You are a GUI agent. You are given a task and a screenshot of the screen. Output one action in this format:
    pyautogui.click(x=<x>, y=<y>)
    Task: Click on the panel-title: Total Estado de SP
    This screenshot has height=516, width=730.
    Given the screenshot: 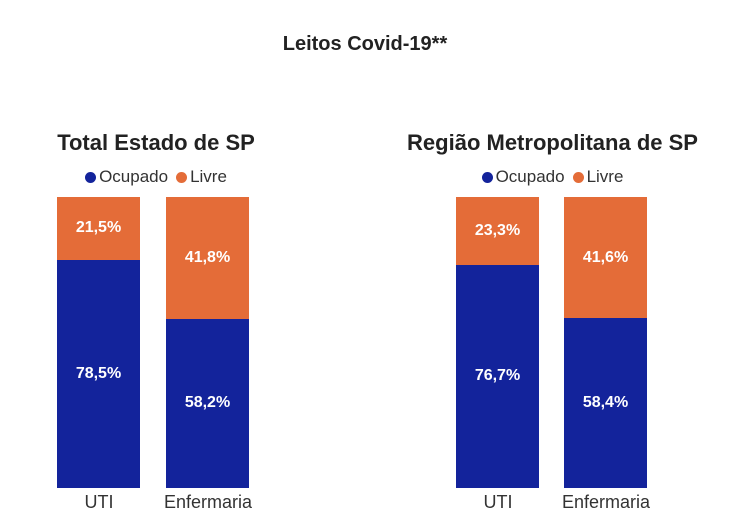 What is the action you would take?
    pyautogui.click(x=156, y=142)
    